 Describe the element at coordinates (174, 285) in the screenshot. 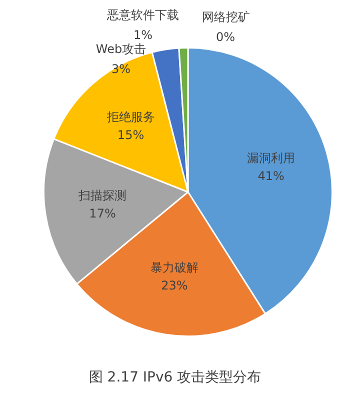

I see `data-label: 23%` at that location.